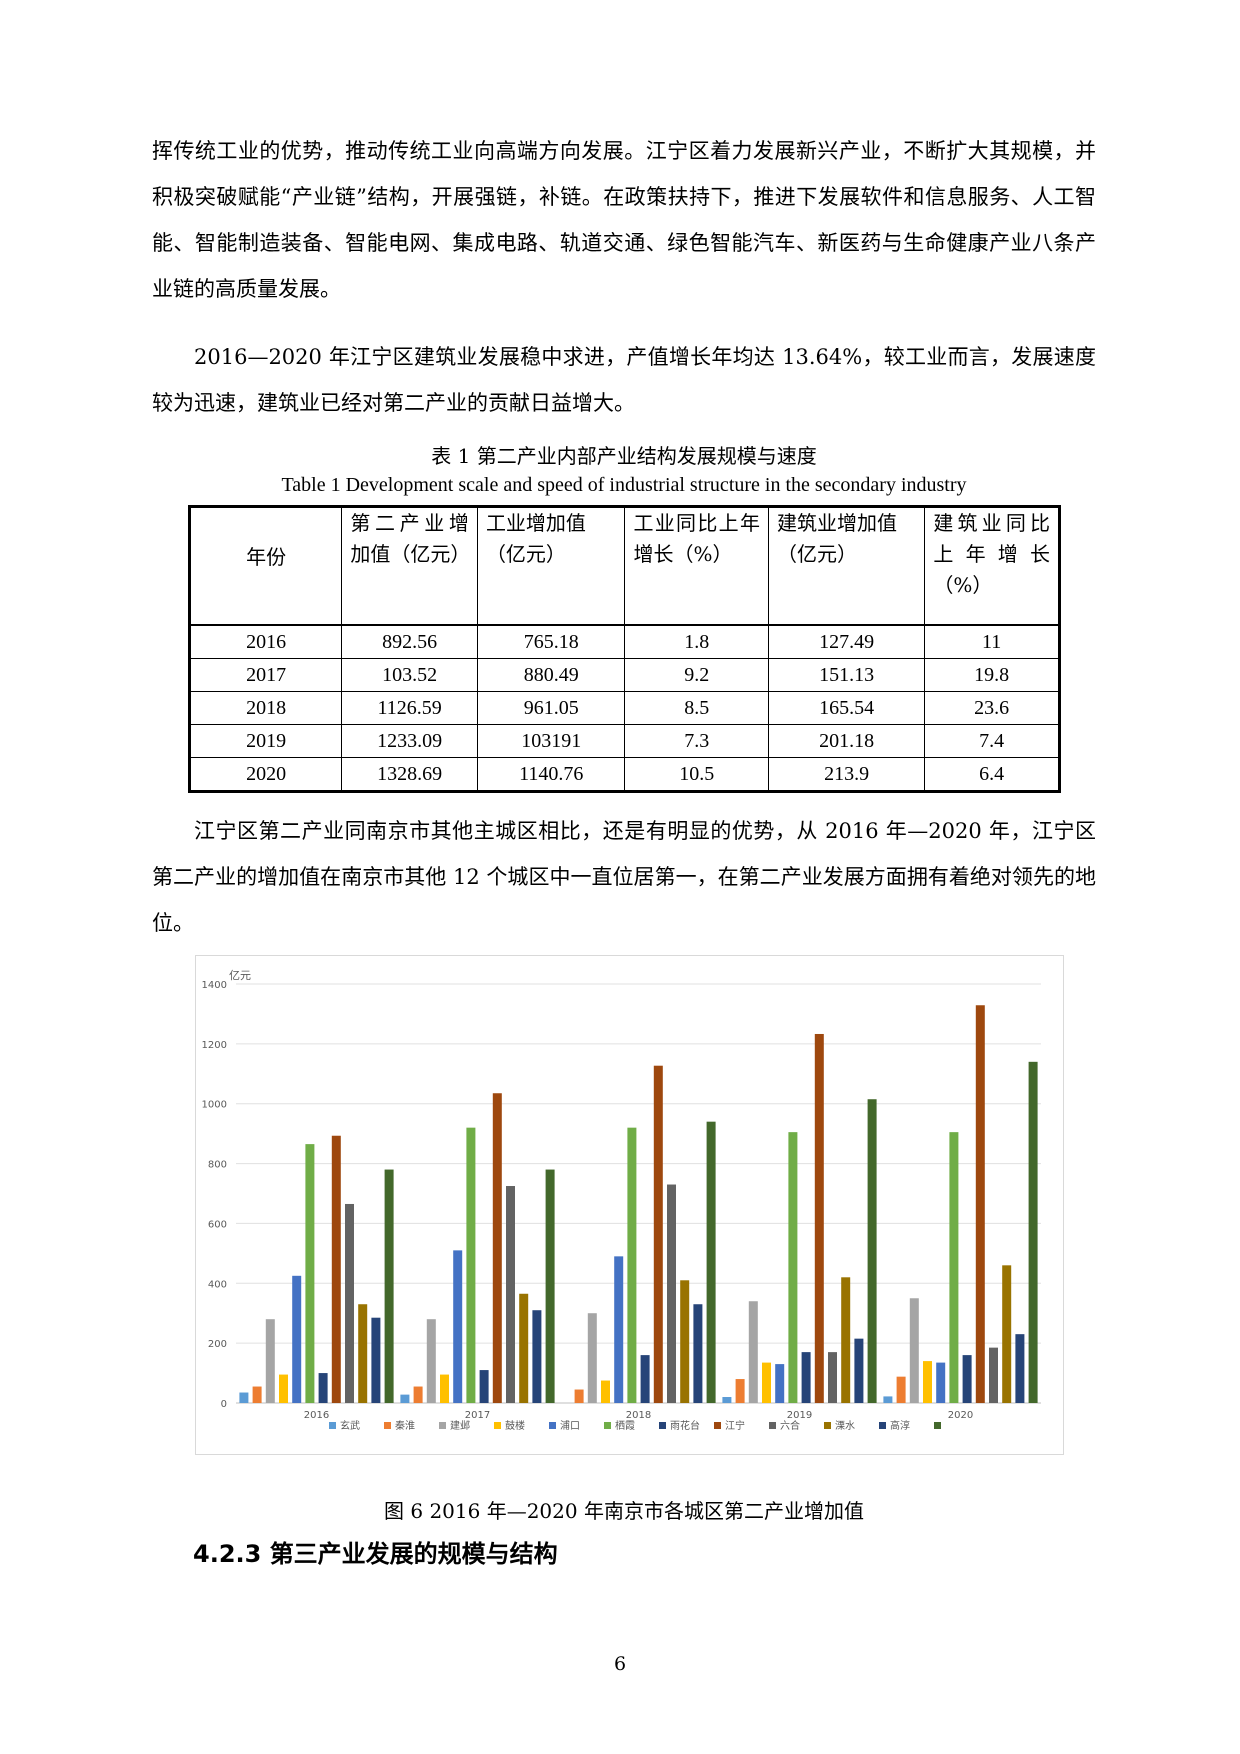 Image resolution: width=1240 pixels, height=1754 pixels. What do you see at coordinates (799, 1415) in the screenshot?
I see `x-tick-label: 2019` at bounding box center [799, 1415].